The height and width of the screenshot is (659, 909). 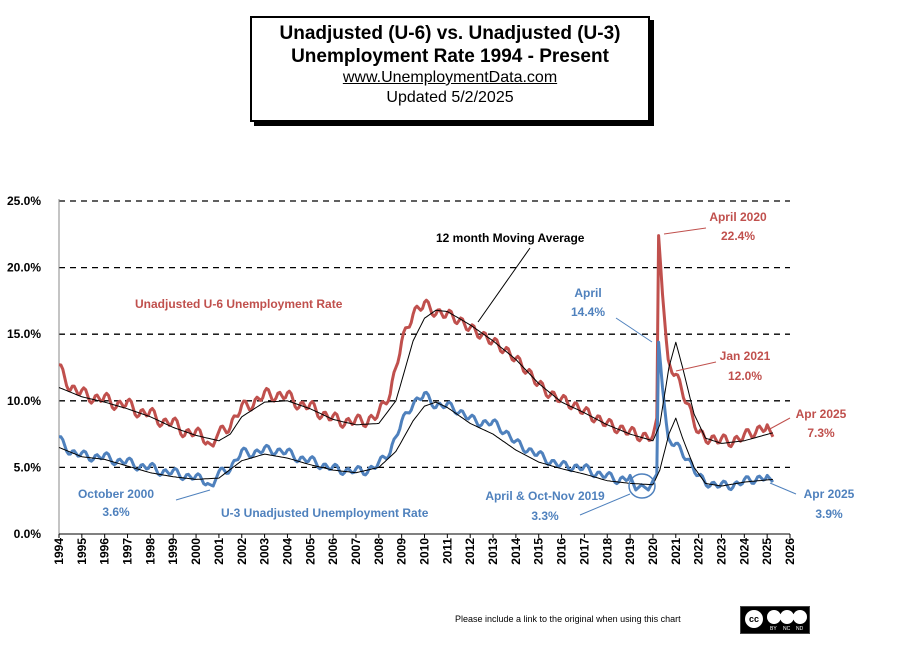 What do you see at coordinates (642, 486) in the screenshot?
I see `u3-low2019-circle` at bounding box center [642, 486].